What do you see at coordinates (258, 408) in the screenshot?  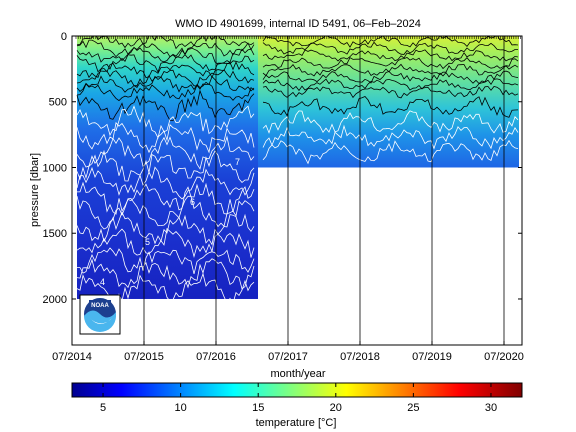 I see `colorbar-tick-label: 15` at bounding box center [258, 408].